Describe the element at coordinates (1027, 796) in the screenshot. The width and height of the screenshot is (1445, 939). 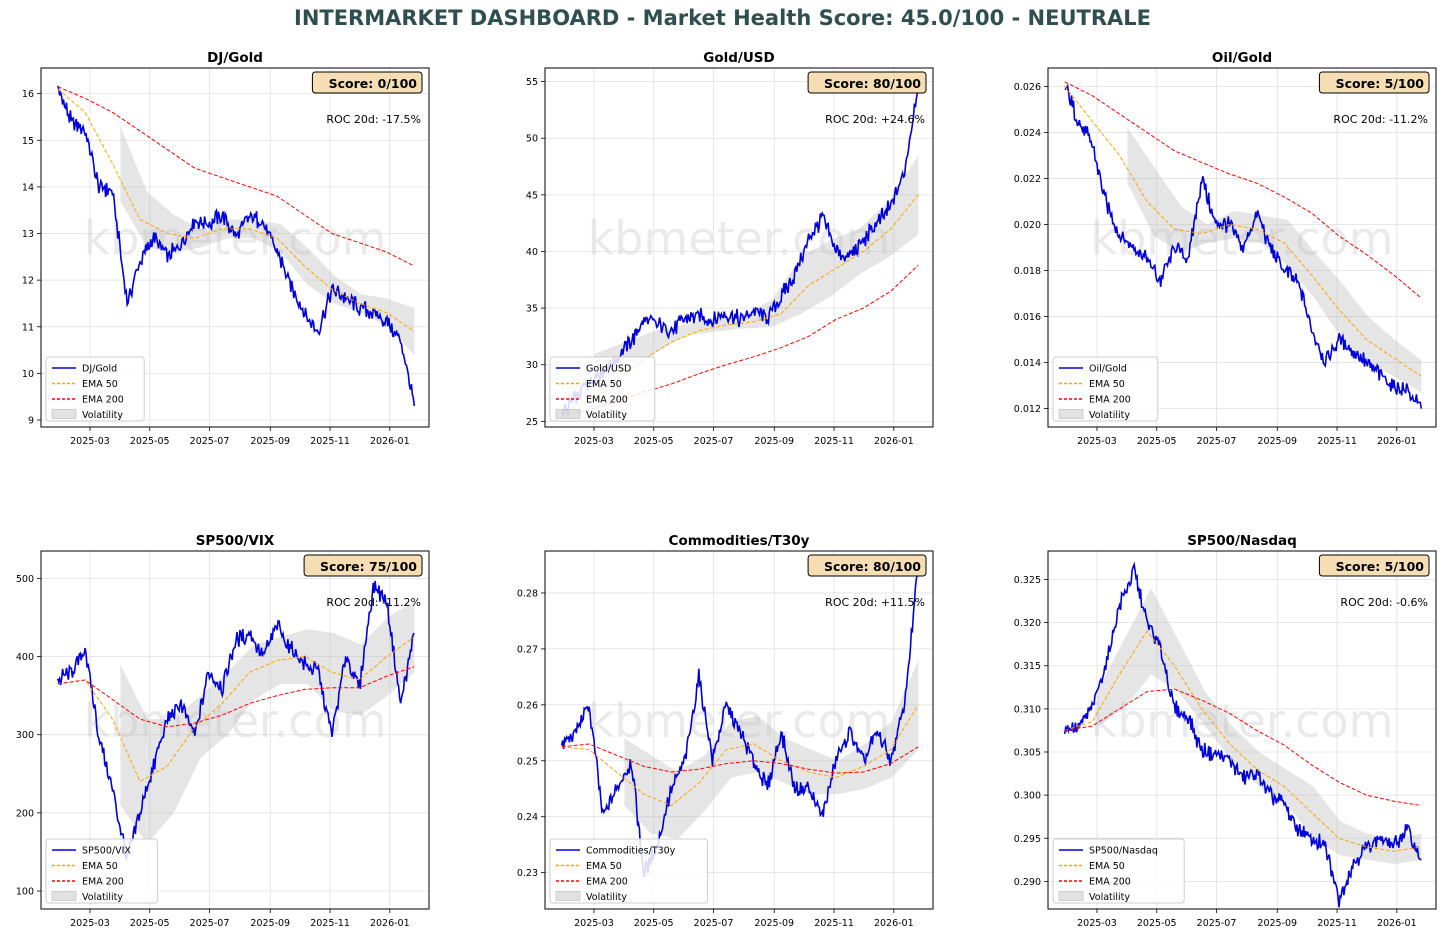
I see `y-tick-label: 0.300` at that location.